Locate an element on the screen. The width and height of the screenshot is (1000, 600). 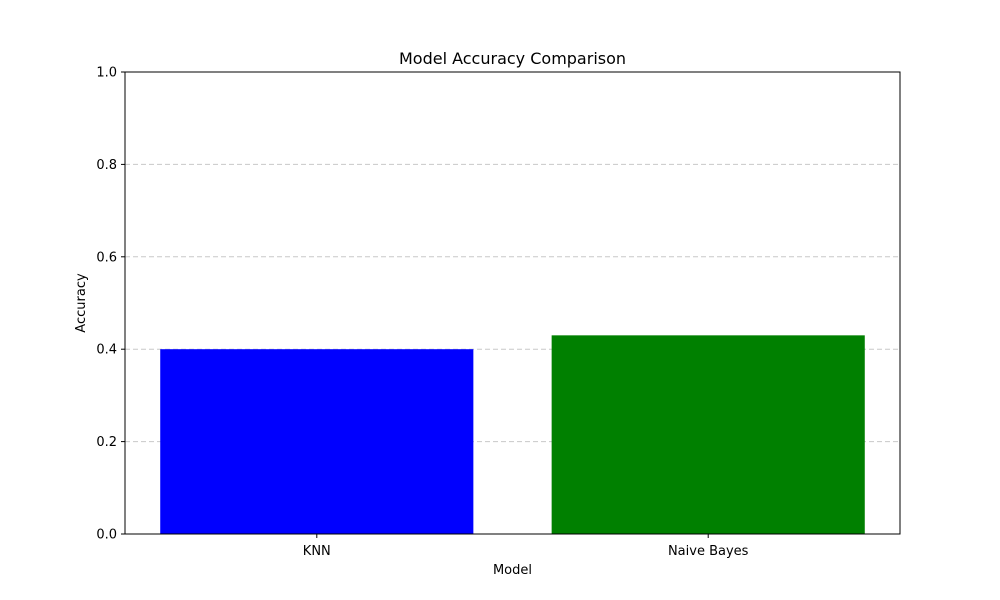
y-tick-label: 0.8 is located at coordinates (106, 165).